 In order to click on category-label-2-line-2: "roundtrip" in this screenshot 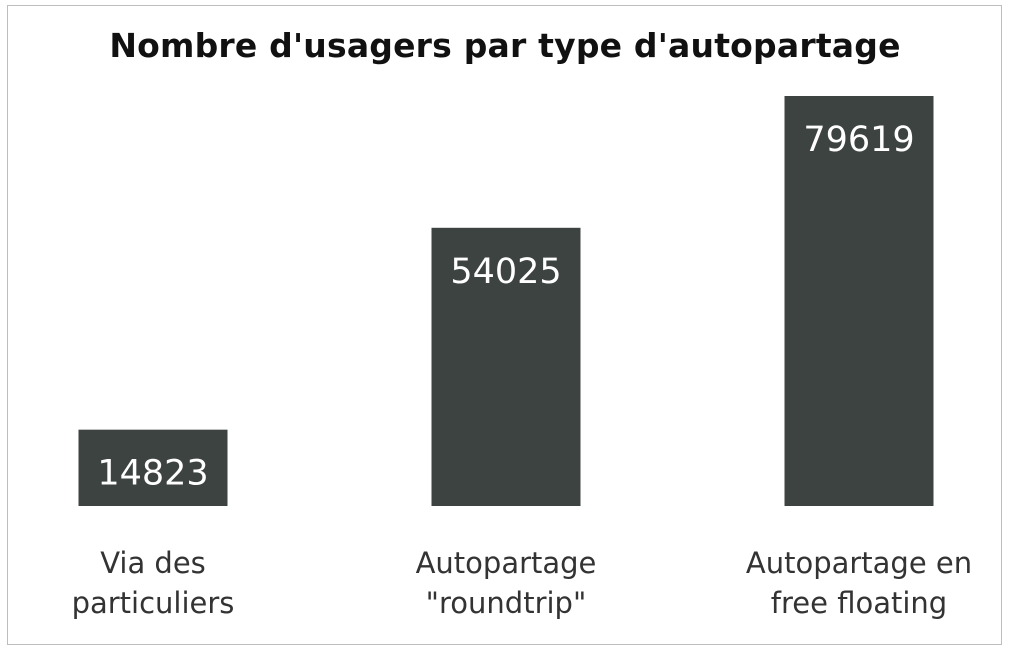, I will do `click(506, 603)`.